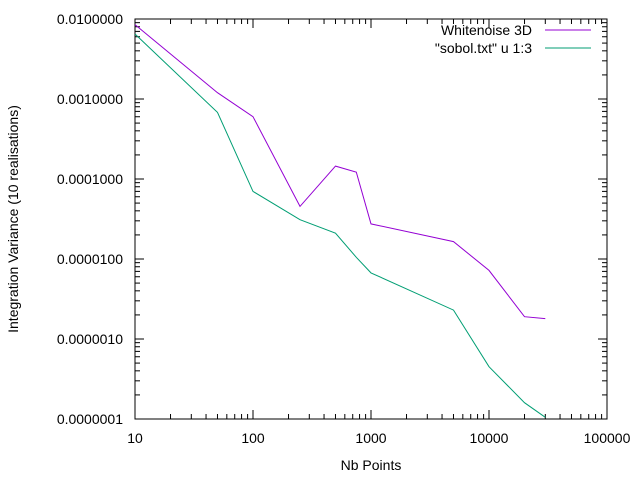 This screenshot has width=640, height=480. I want to click on x-tick-label: 100000, so click(607, 438).